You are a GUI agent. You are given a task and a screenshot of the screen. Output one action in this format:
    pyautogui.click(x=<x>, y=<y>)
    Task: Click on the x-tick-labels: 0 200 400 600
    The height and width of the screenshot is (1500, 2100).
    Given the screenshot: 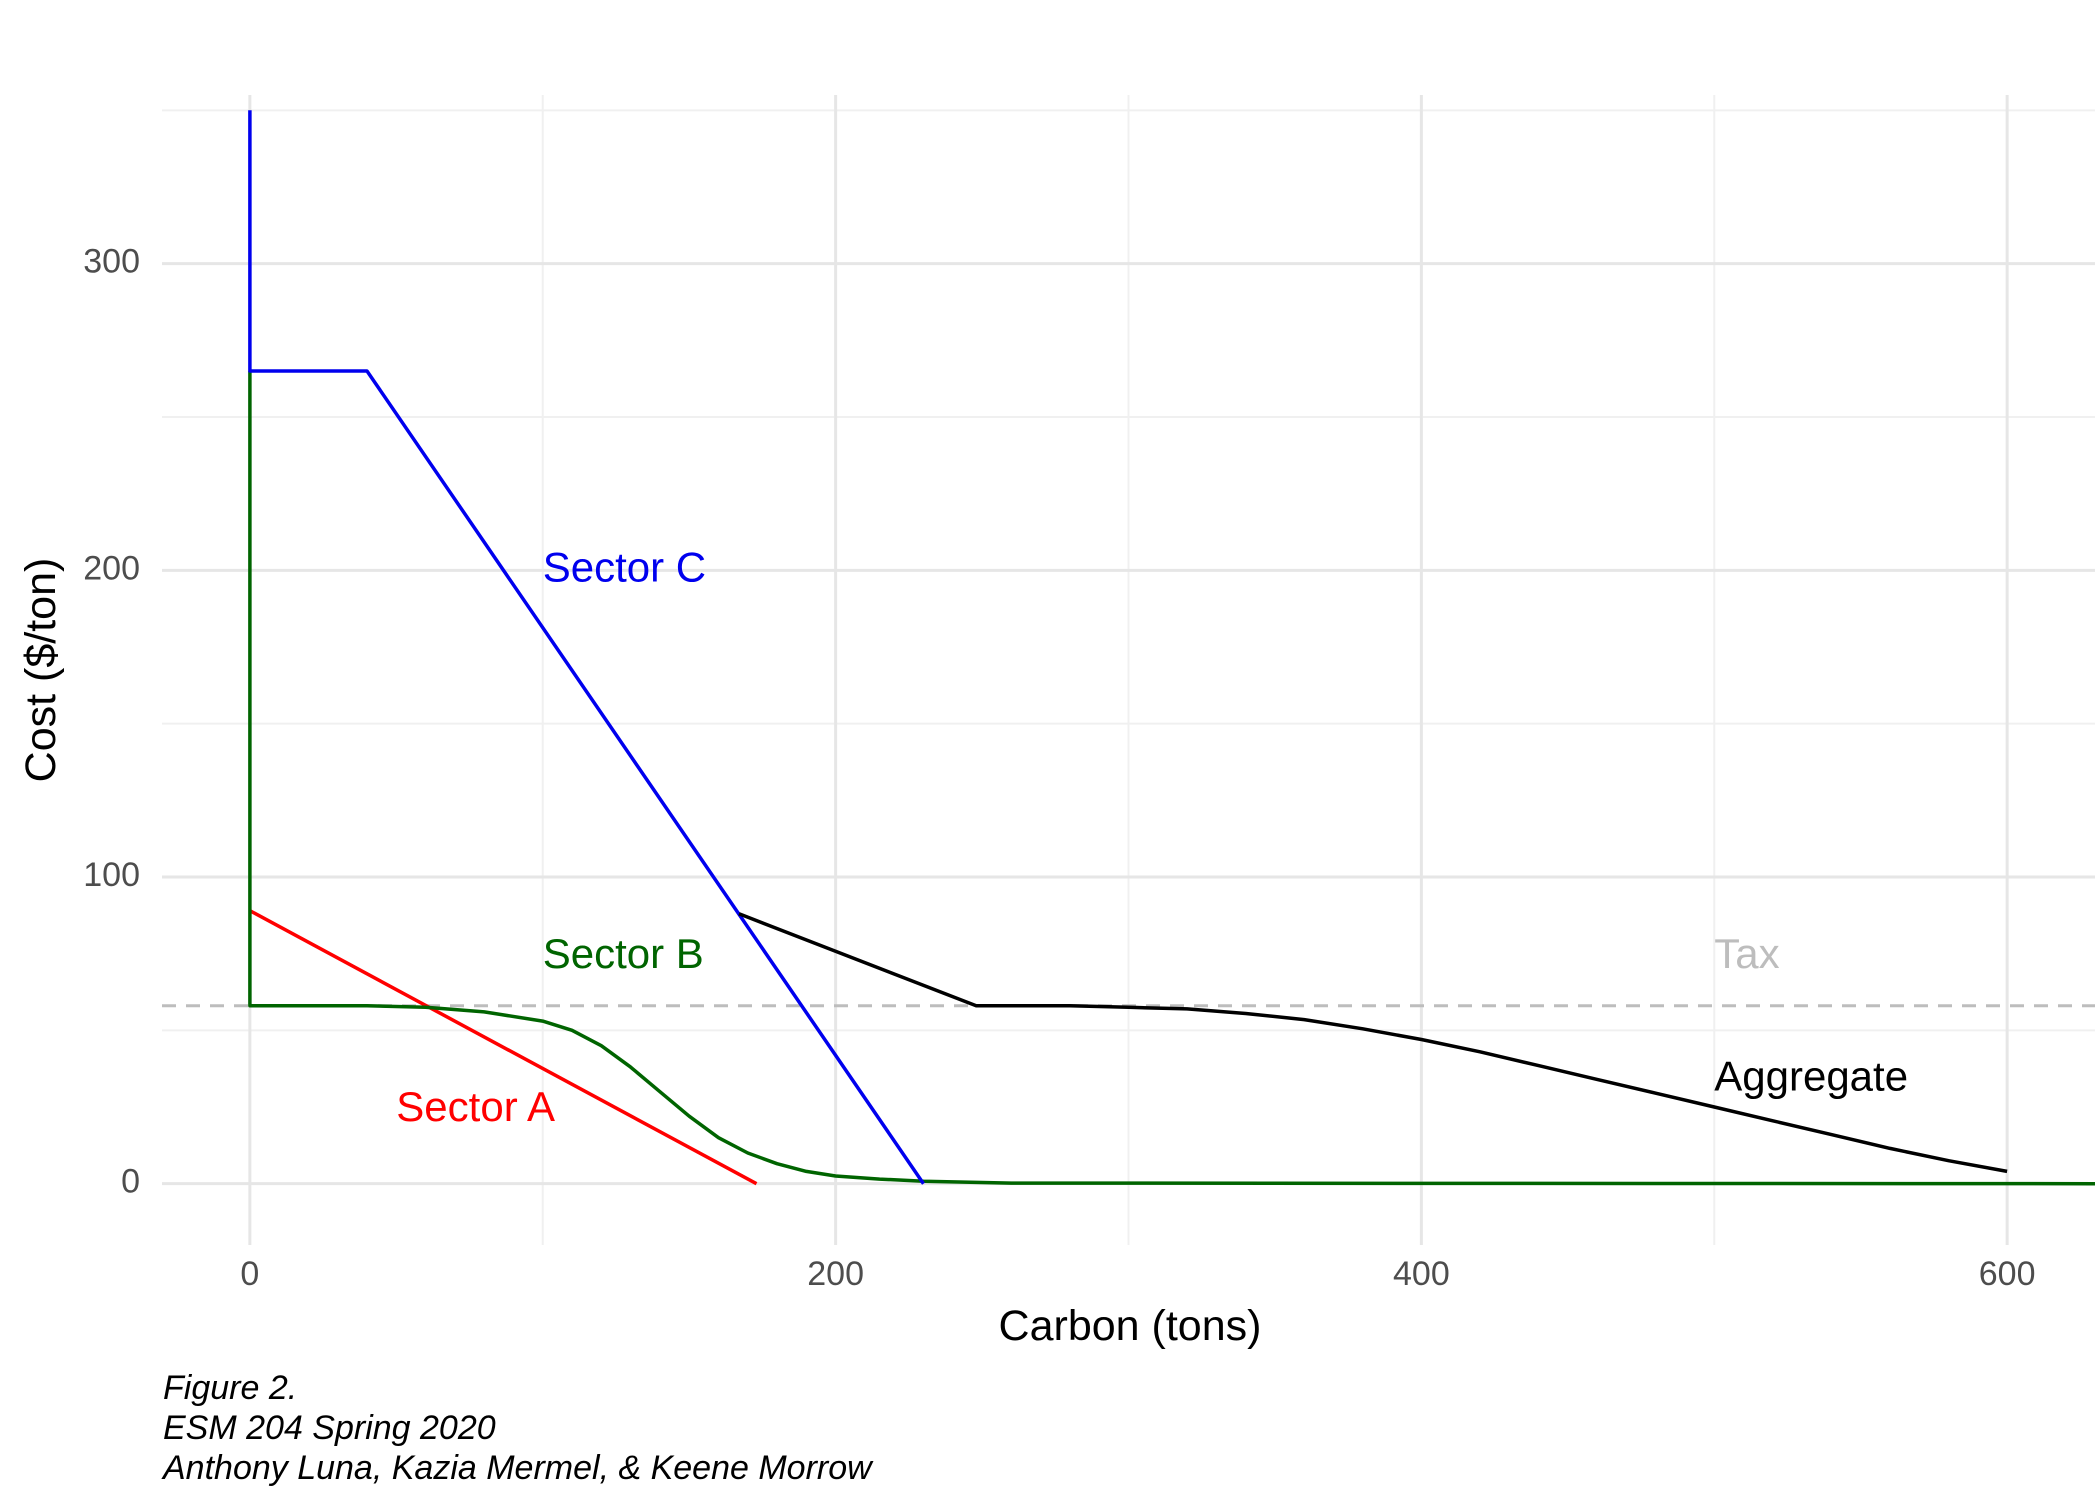 What is the action you would take?
    pyautogui.click(x=1137, y=1274)
    